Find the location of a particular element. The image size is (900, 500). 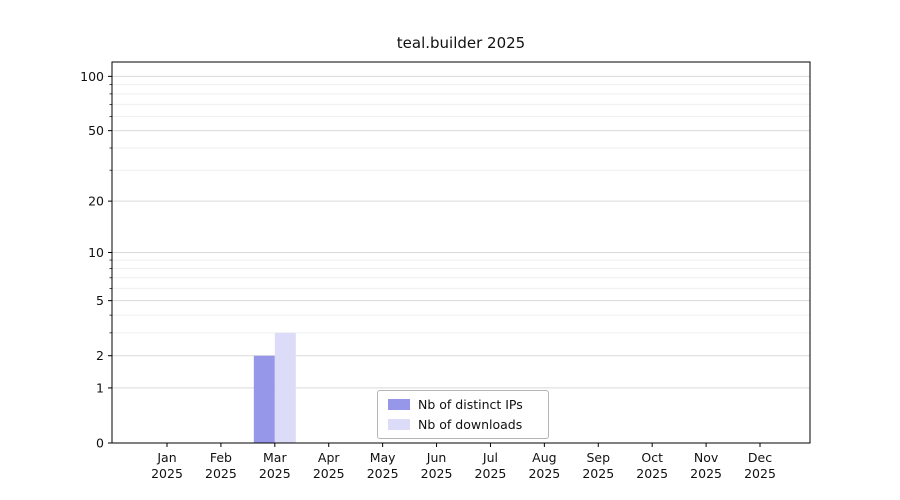

legend-label-downloads: Nb of downloads is located at coordinates (470, 424).